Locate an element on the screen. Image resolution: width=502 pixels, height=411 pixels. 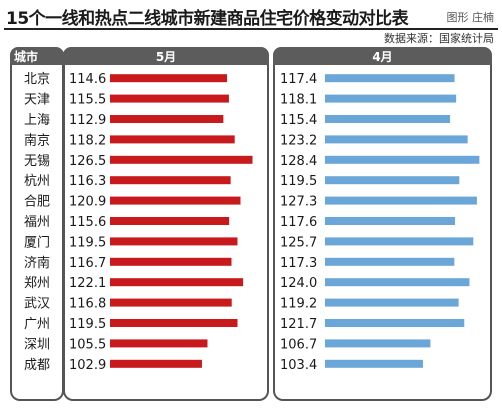
city-column-header: 城市 is located at coordinates (37, 56).